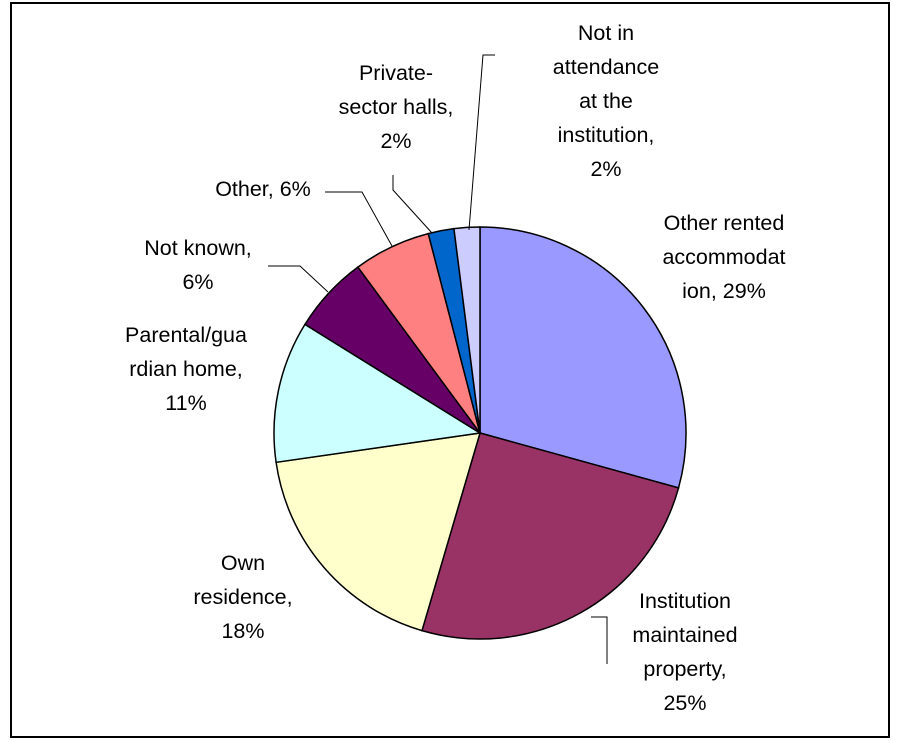 This screenshot has height=747, width=902. I want to click on data-label-line: Private-, so click(396, 73).